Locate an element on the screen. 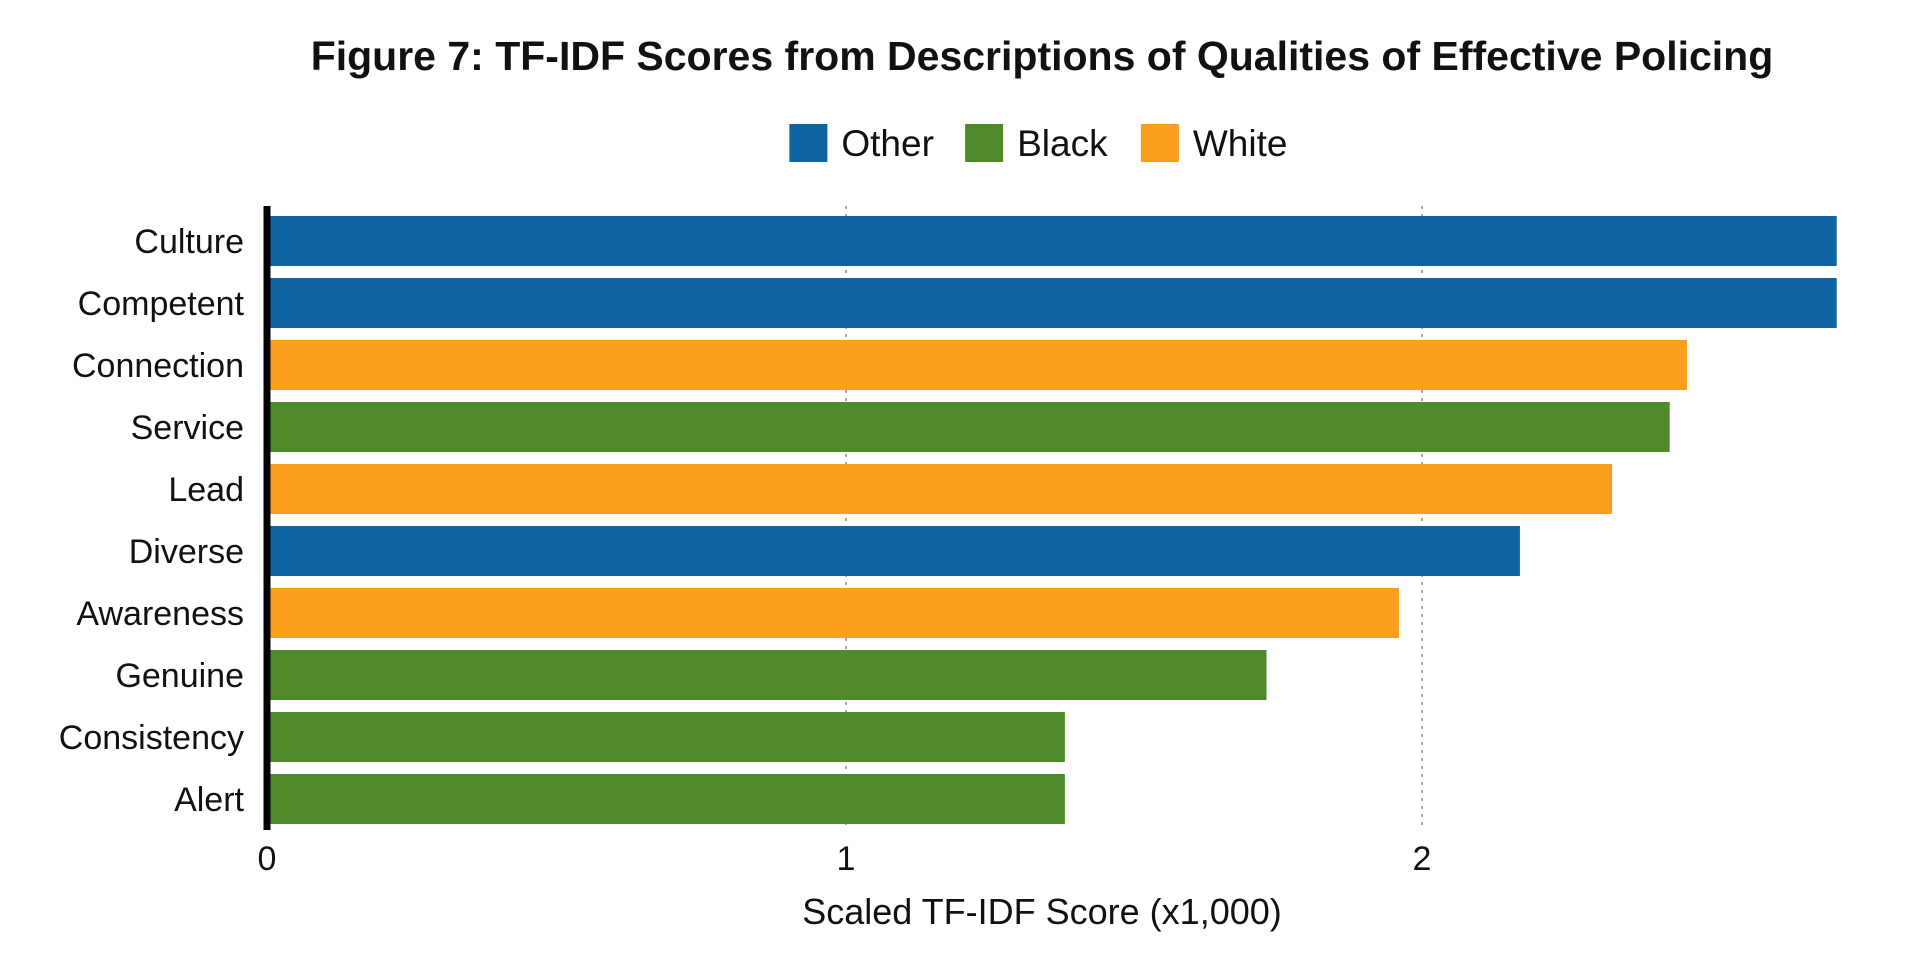  x-tick-label: 1 is located at coordinates (846, 859).